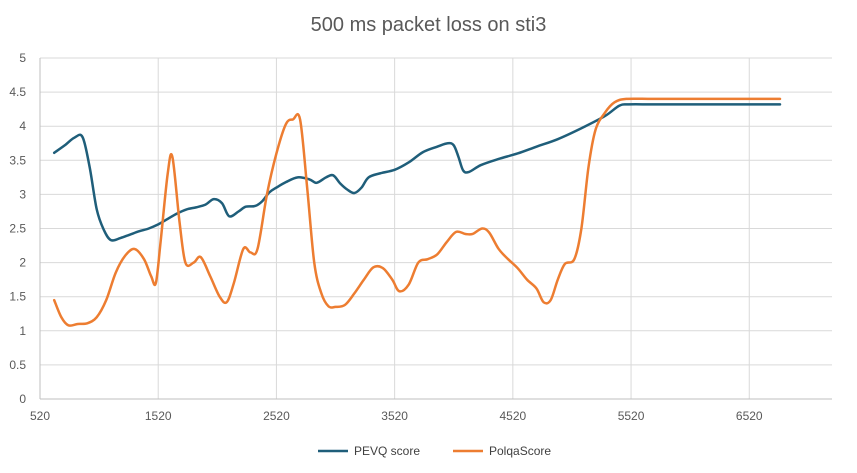 The image size is (857, 473). I want to click on x-tick-label: 4520, so click(512, 416).